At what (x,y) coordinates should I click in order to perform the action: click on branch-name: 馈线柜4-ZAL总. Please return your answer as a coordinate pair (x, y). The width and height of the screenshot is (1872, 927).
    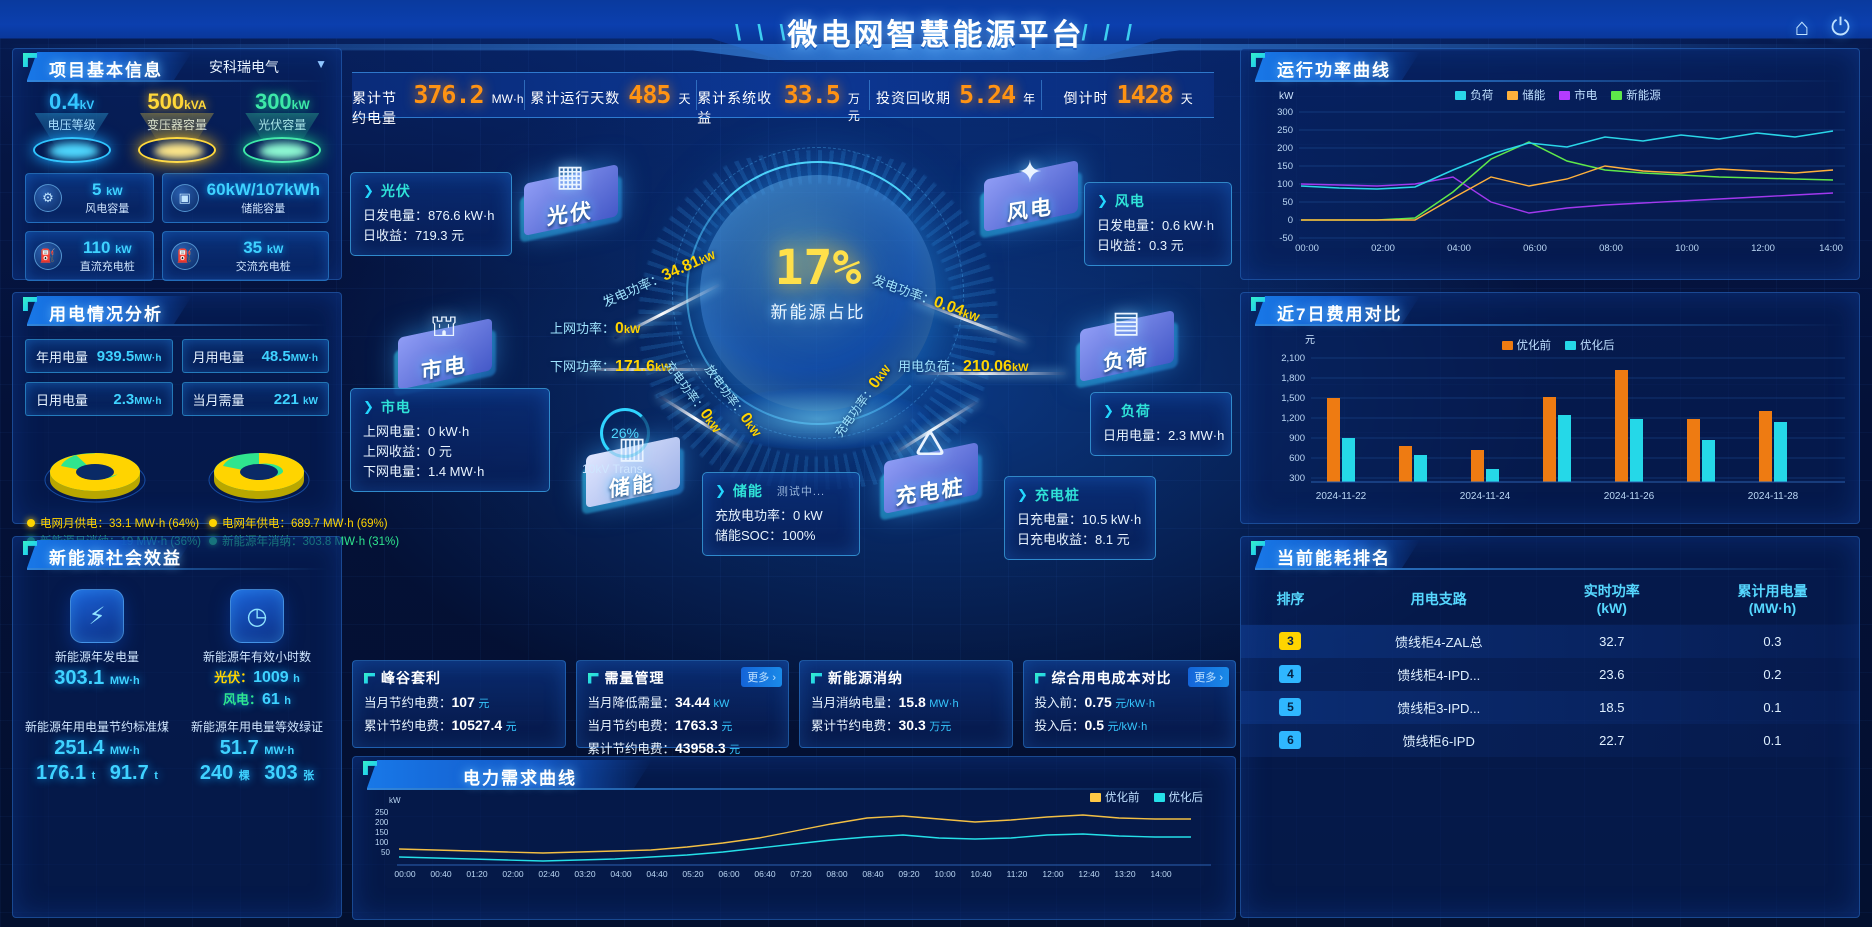
    Looking at the image, I should click on (1439, 642).